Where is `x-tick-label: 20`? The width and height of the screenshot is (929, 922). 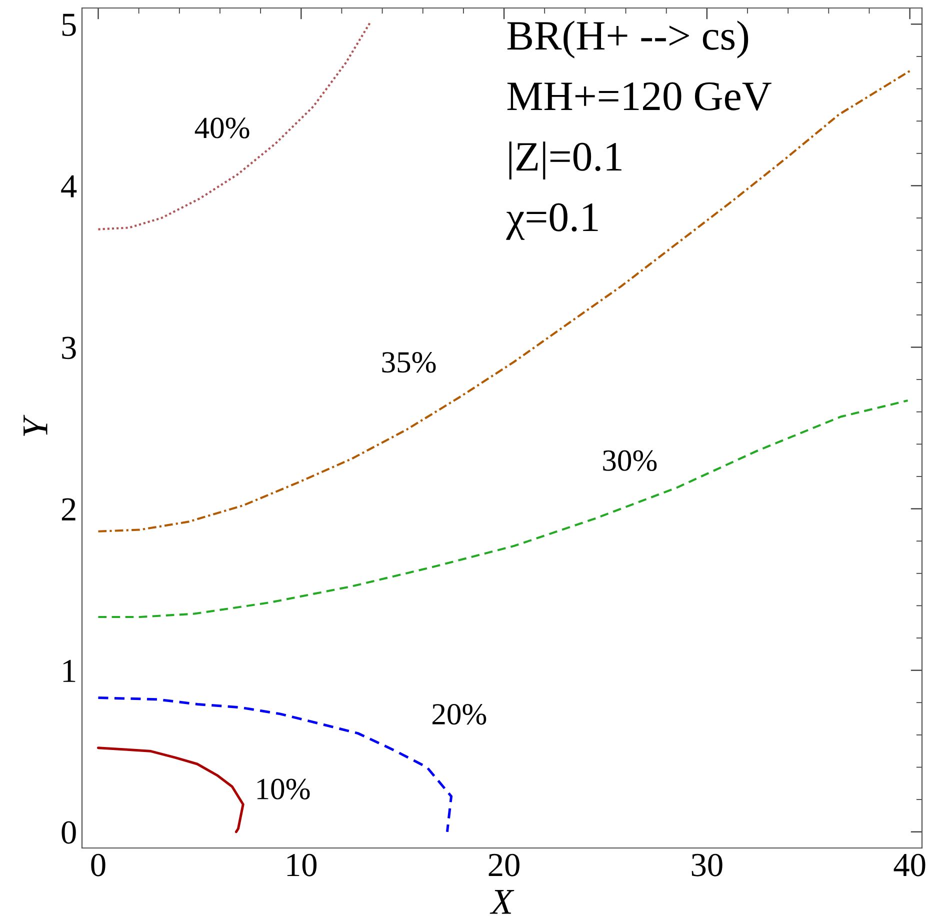
x-tick-label: 20 is located at coordinates (504, 865).